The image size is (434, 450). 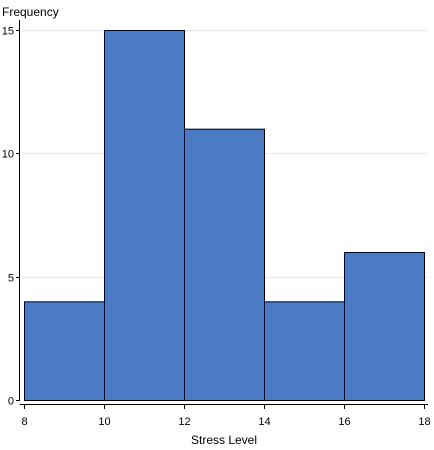 I want to click on y-tick-label-10: 10, so click(x=8, y=155).